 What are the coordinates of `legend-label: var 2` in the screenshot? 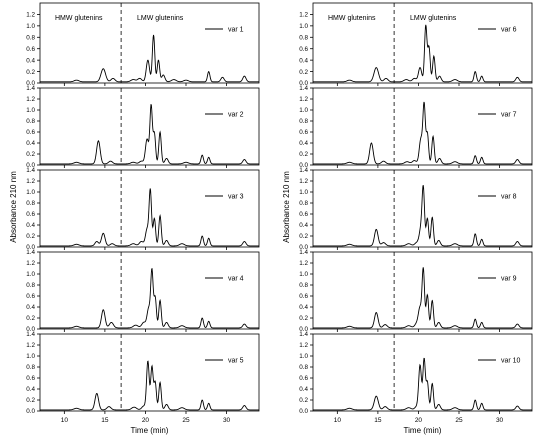 It's located at (236, 115).